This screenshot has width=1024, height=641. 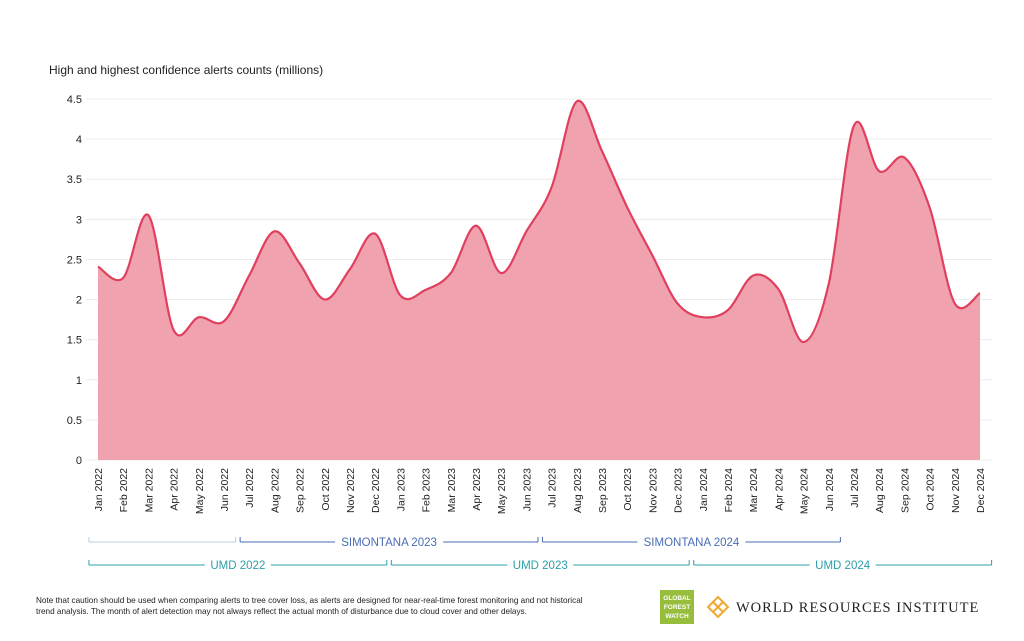 What do you see at coordinates (677, 616) in the screenshot?
I see `gfw-logo-text: WATCH` at bounding box center [677, 616].